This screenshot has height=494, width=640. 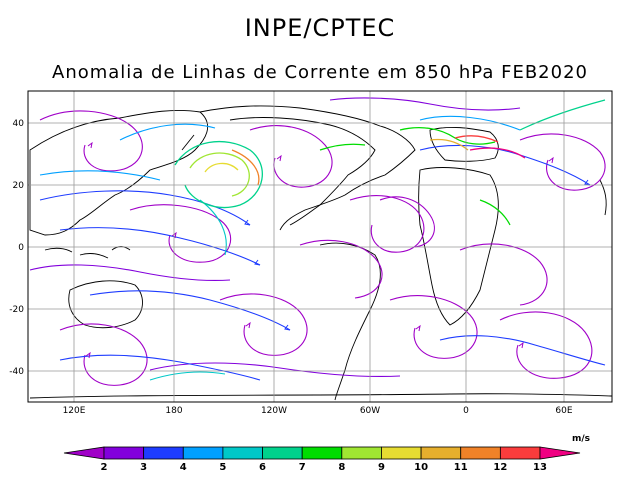 I want to click on colorbar-label: 3, so click(x=143, y=467).